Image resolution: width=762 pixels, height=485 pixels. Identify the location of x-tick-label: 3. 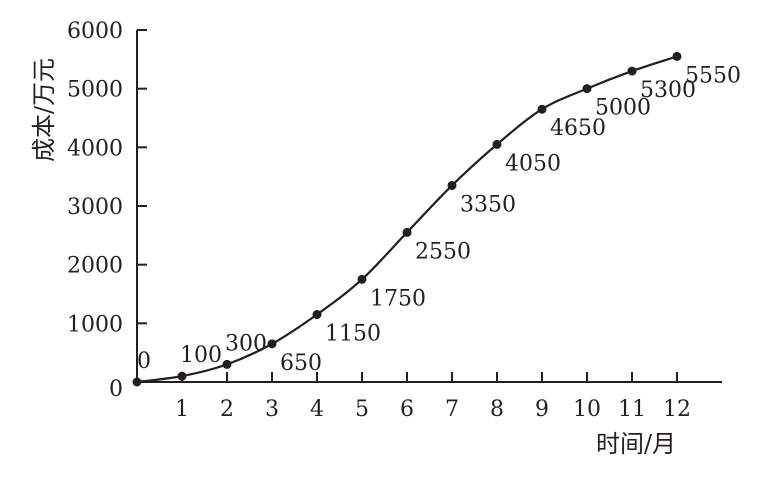
(272, 409).